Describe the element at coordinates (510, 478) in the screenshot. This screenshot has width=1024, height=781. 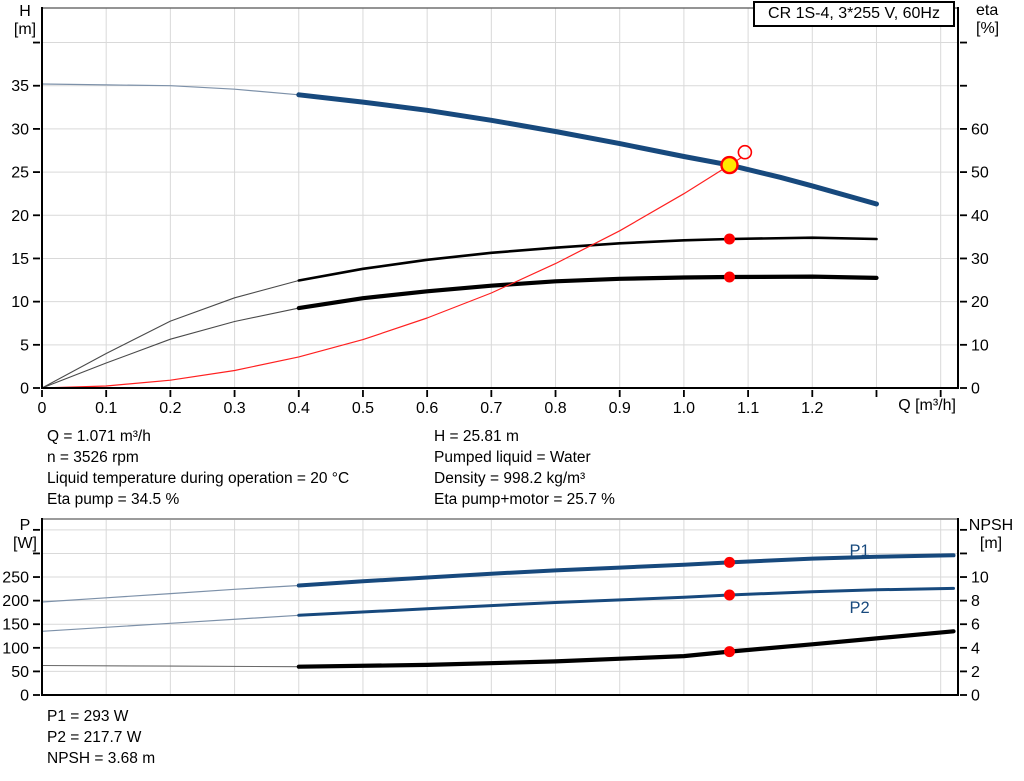
I see `info-line-density: Density = 998.2 kg/m³` at that location.